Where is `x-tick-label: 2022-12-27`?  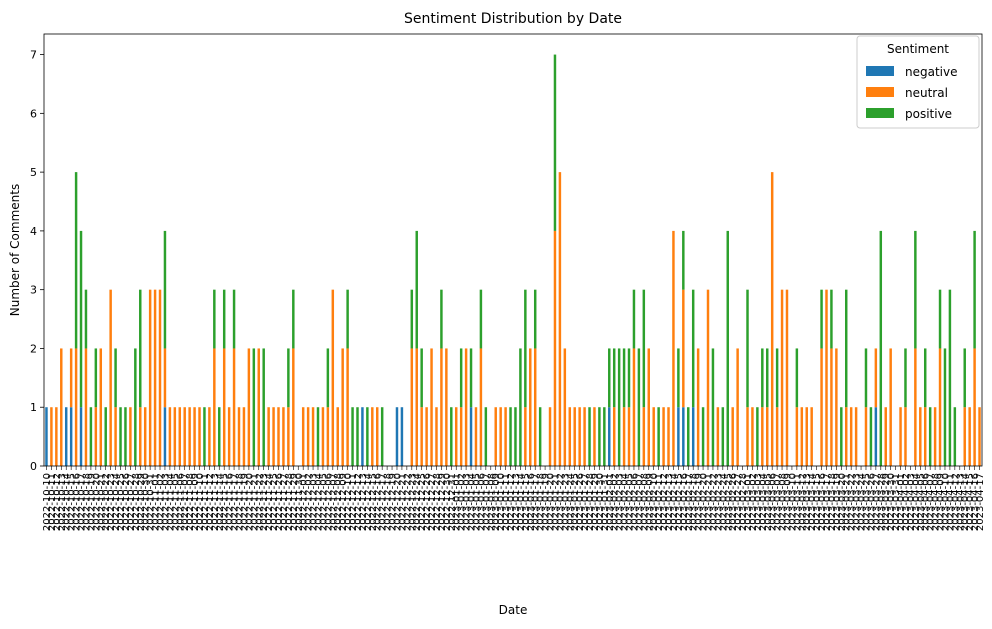 x-tick-label: 2022-12-27 is located at coordinates (432, 502).